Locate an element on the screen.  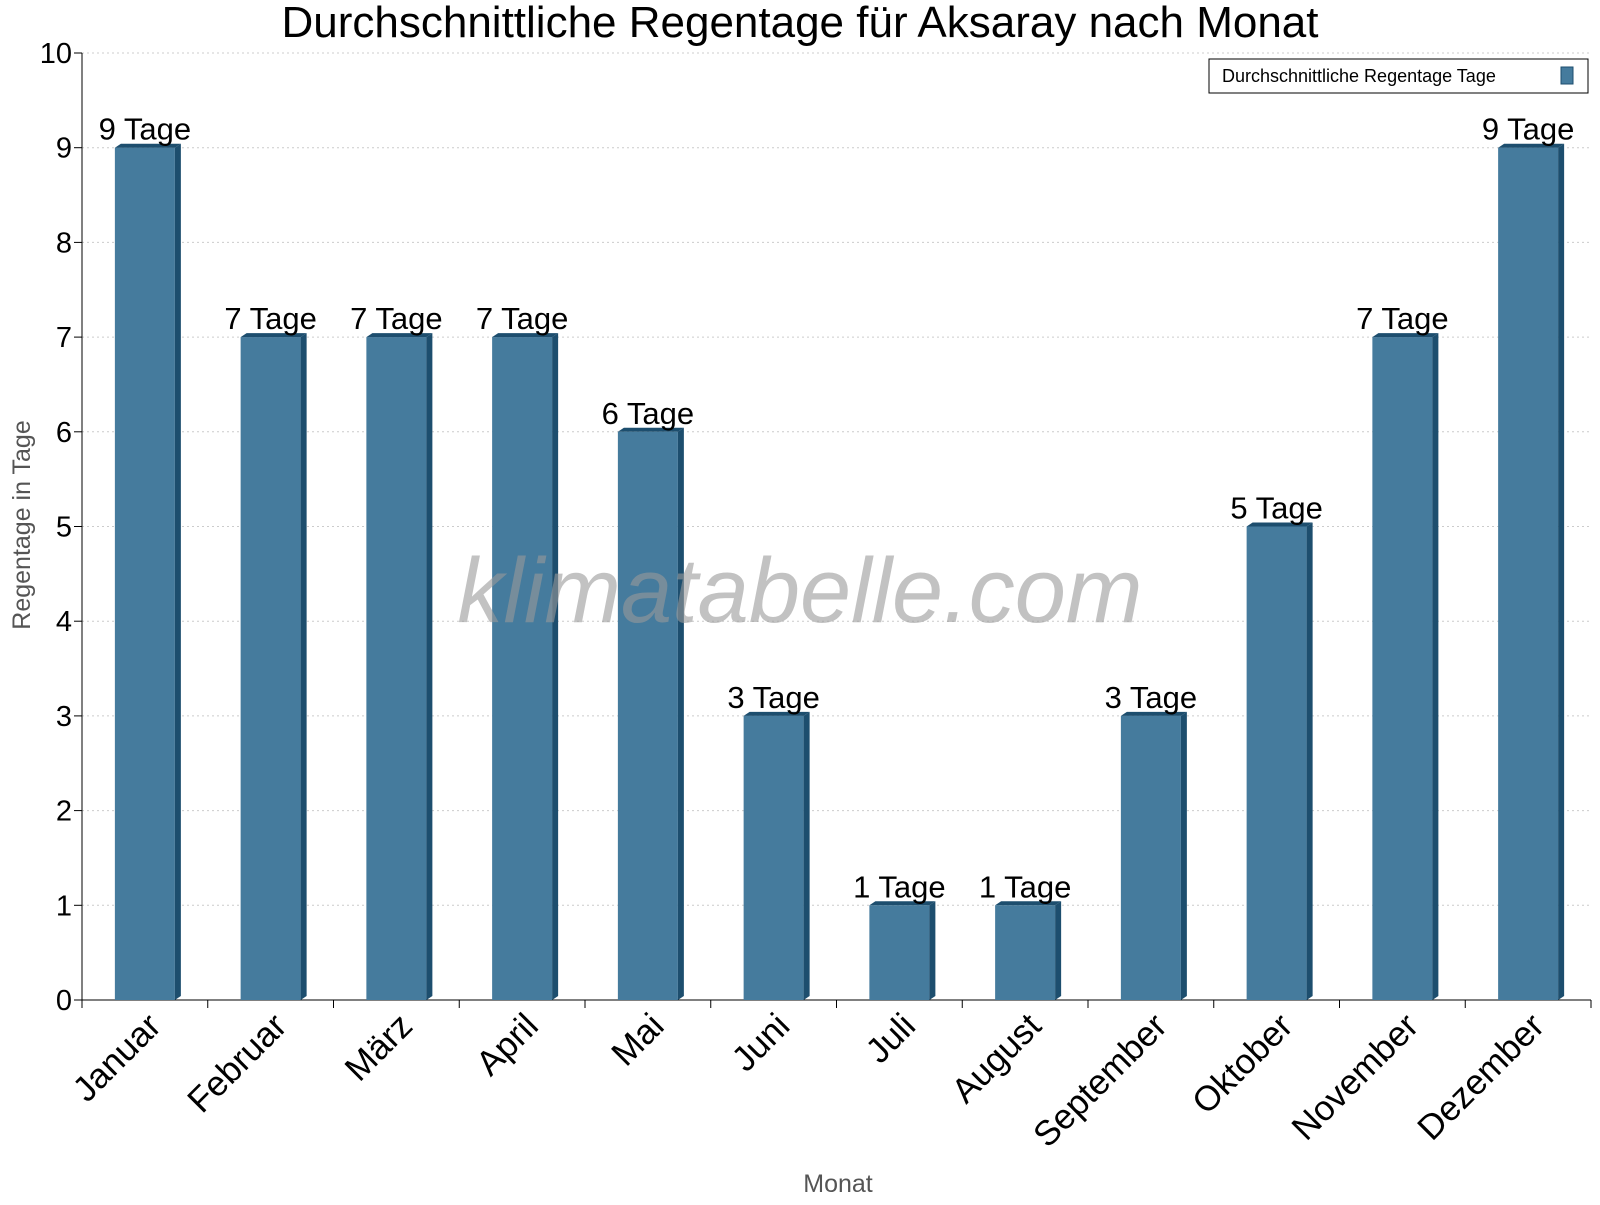
x-tick-label: Mai is located at coordinates (637, 1039).